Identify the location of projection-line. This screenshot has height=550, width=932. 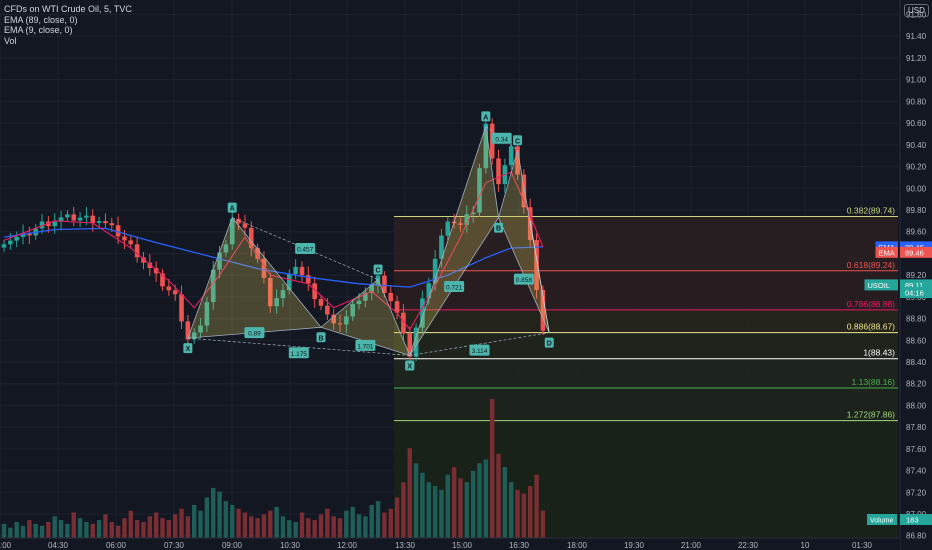
(539, 276).